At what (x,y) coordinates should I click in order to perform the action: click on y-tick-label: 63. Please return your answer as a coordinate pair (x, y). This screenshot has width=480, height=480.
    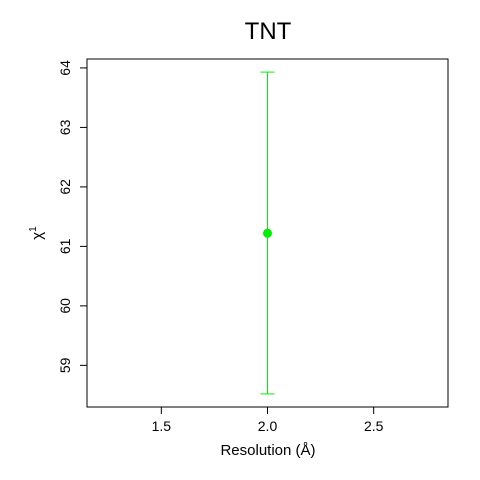
    Looking at the image, I should click on (65, 127).